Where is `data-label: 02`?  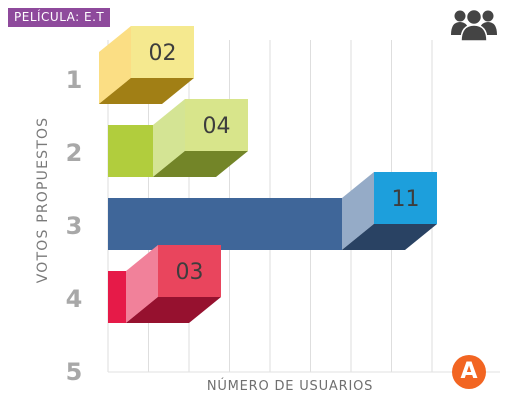
data-label: 02 is located at coordinates (163, 53).